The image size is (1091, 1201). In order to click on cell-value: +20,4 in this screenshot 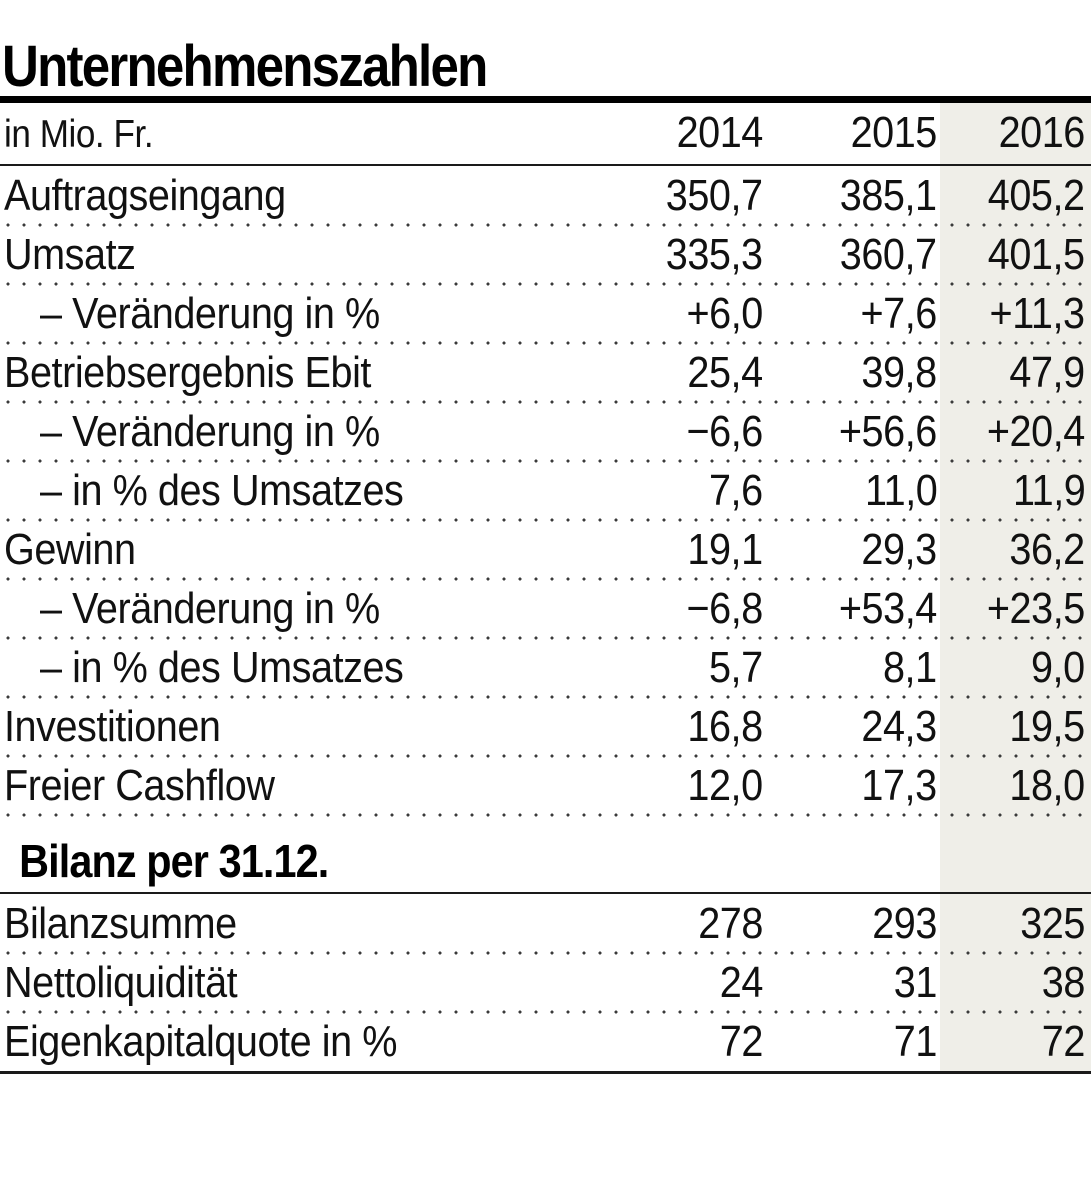, I will do `click(1036, 431)`.